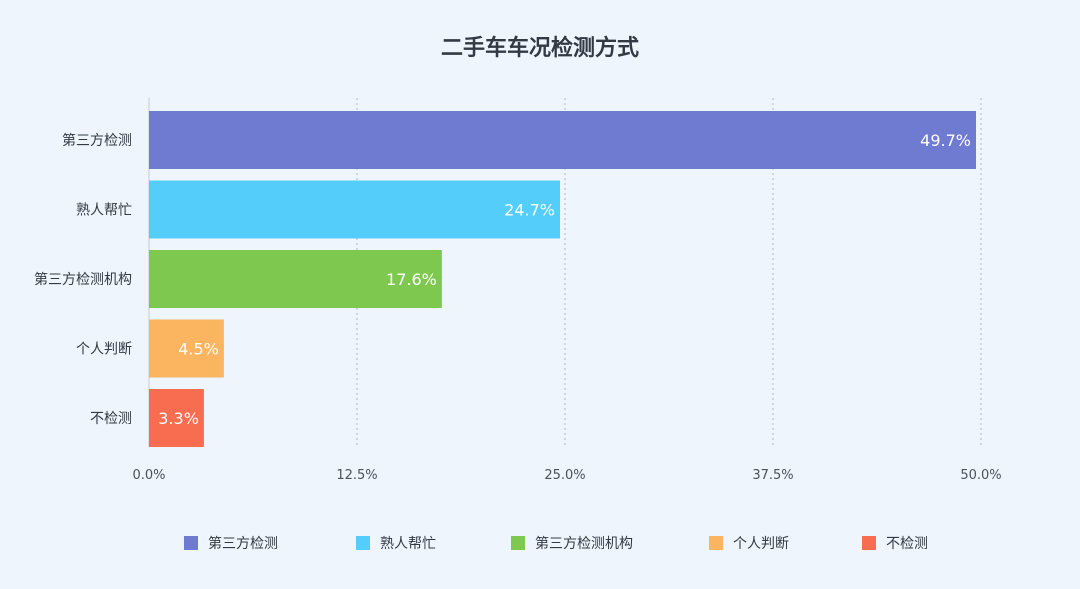 The image size is (1080, 589). I want to click on y-category-label: 个人判断, so click(104, 350).